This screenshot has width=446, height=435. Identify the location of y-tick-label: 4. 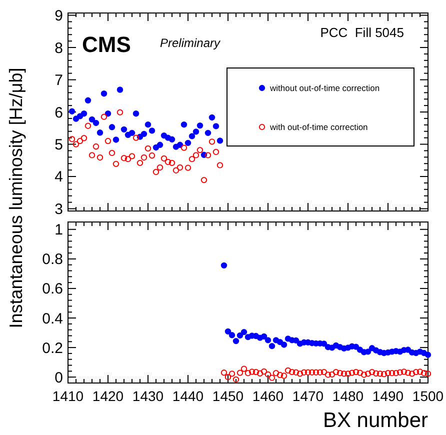
(58, 177).